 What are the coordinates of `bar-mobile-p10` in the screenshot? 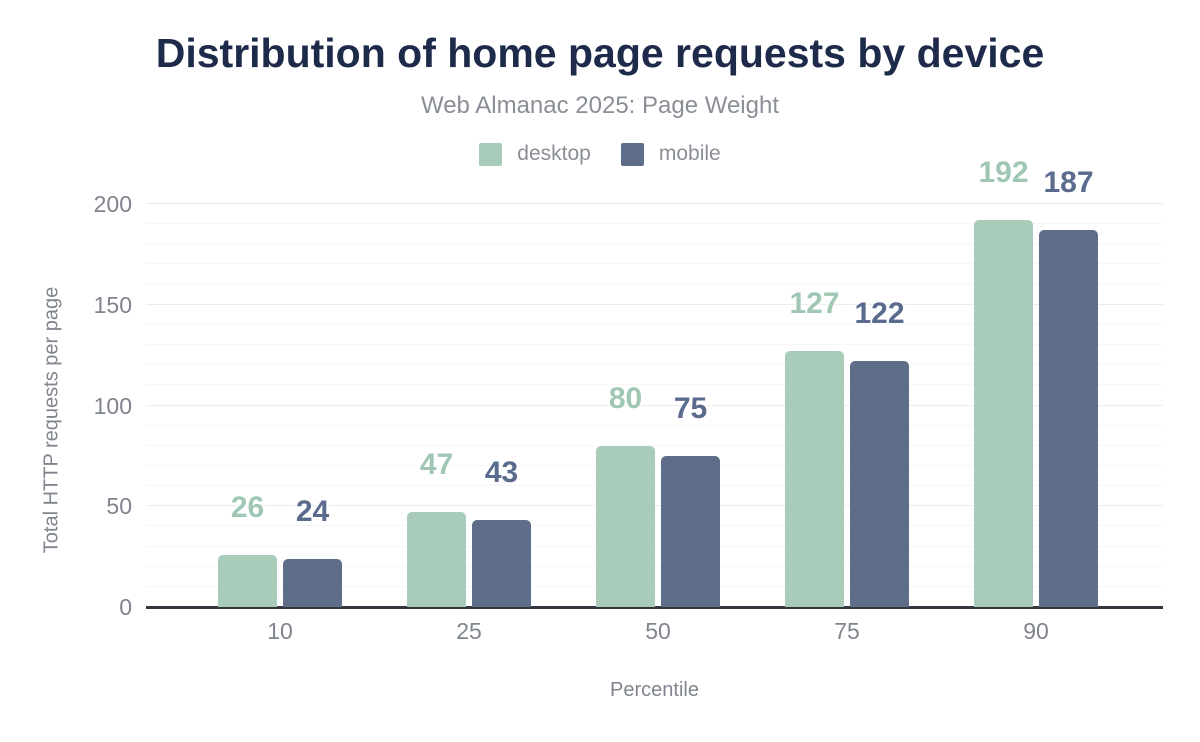 It's located at (312, 582).